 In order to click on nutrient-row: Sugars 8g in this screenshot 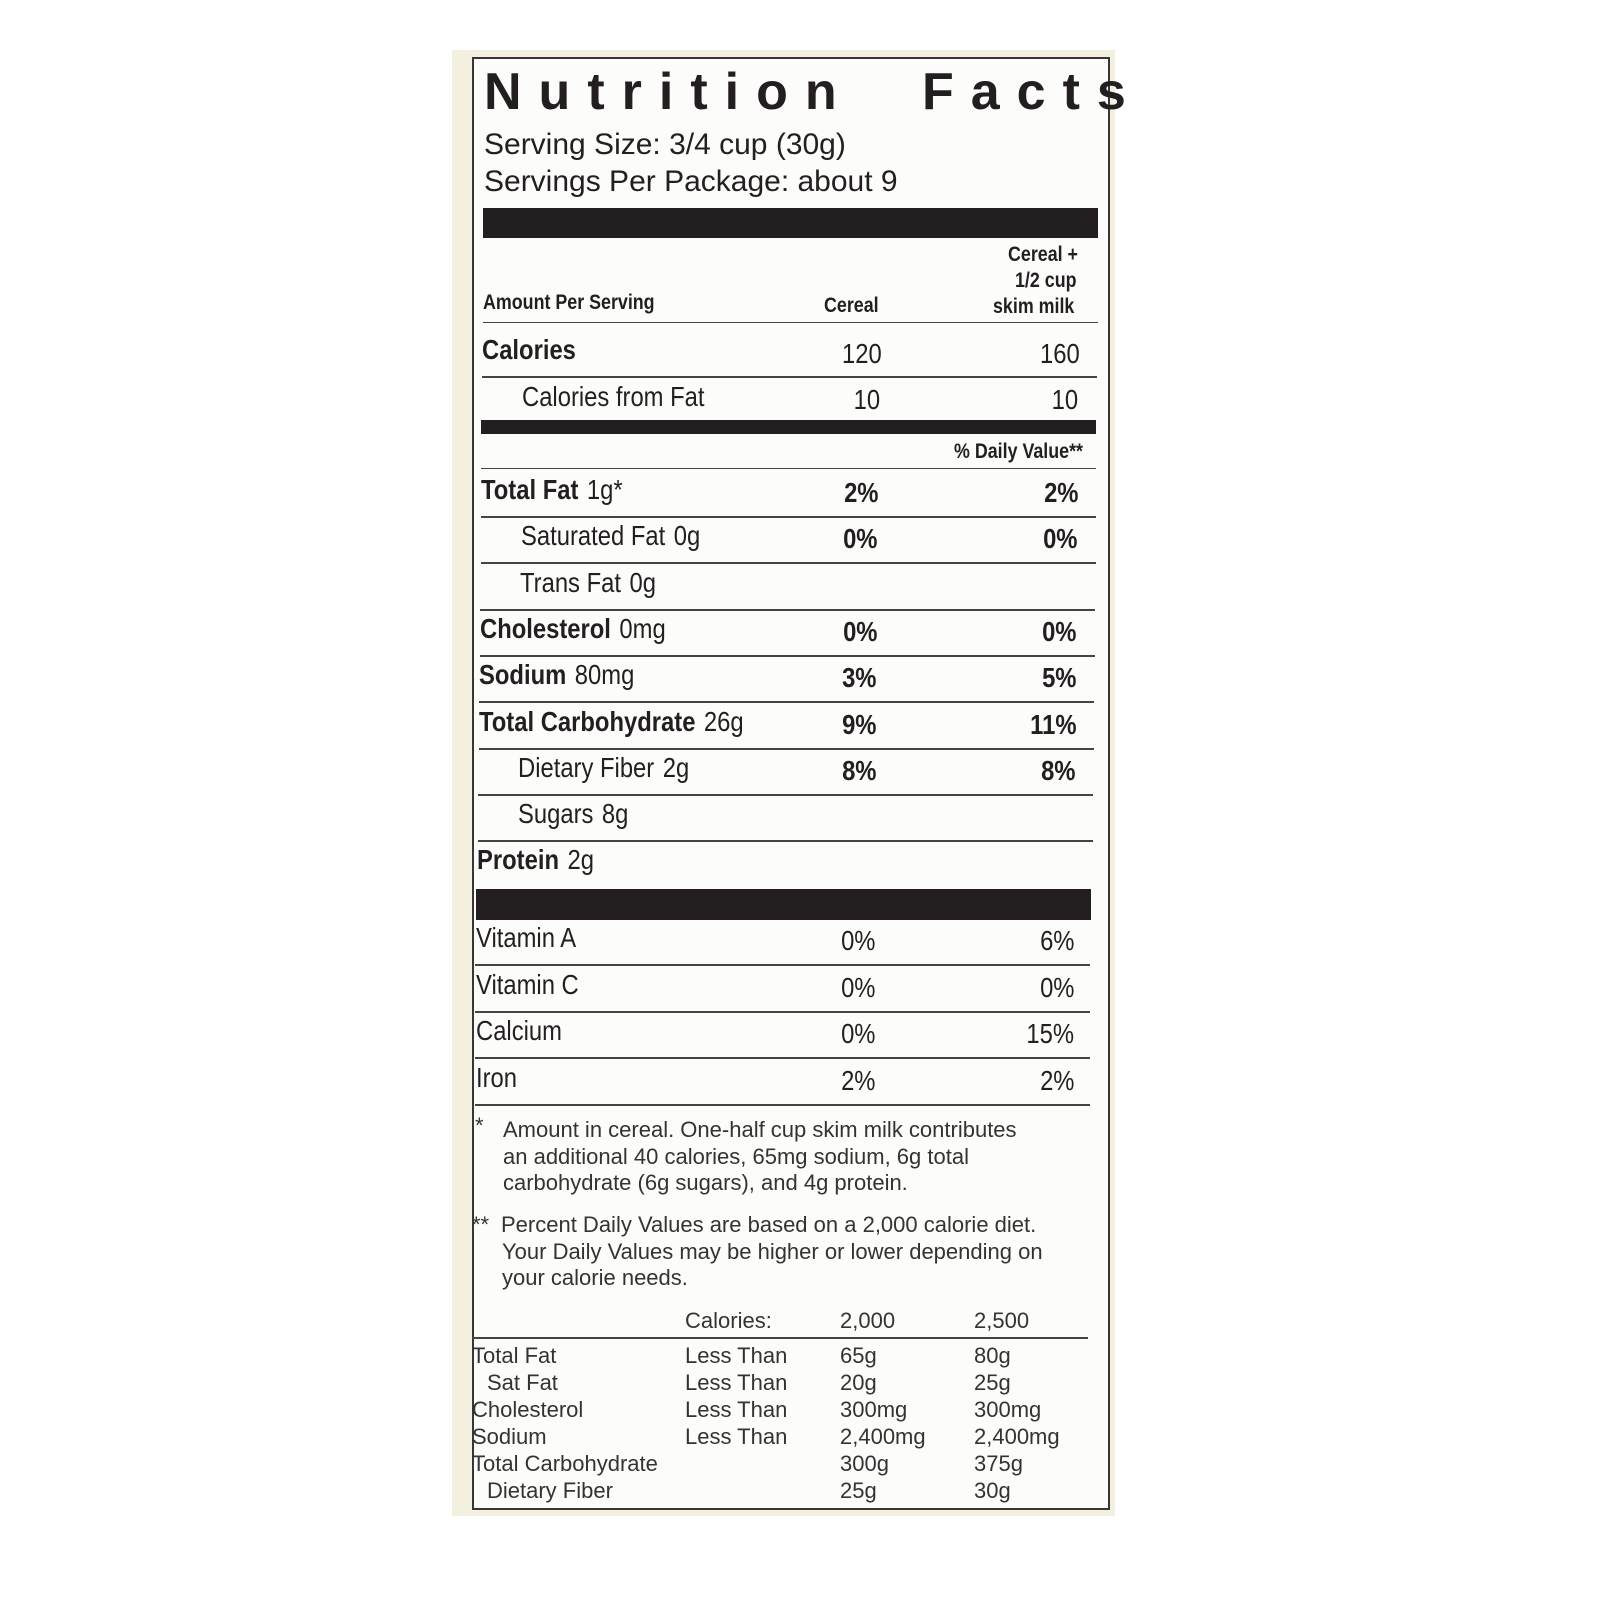, I will do `click(573, 814)`.